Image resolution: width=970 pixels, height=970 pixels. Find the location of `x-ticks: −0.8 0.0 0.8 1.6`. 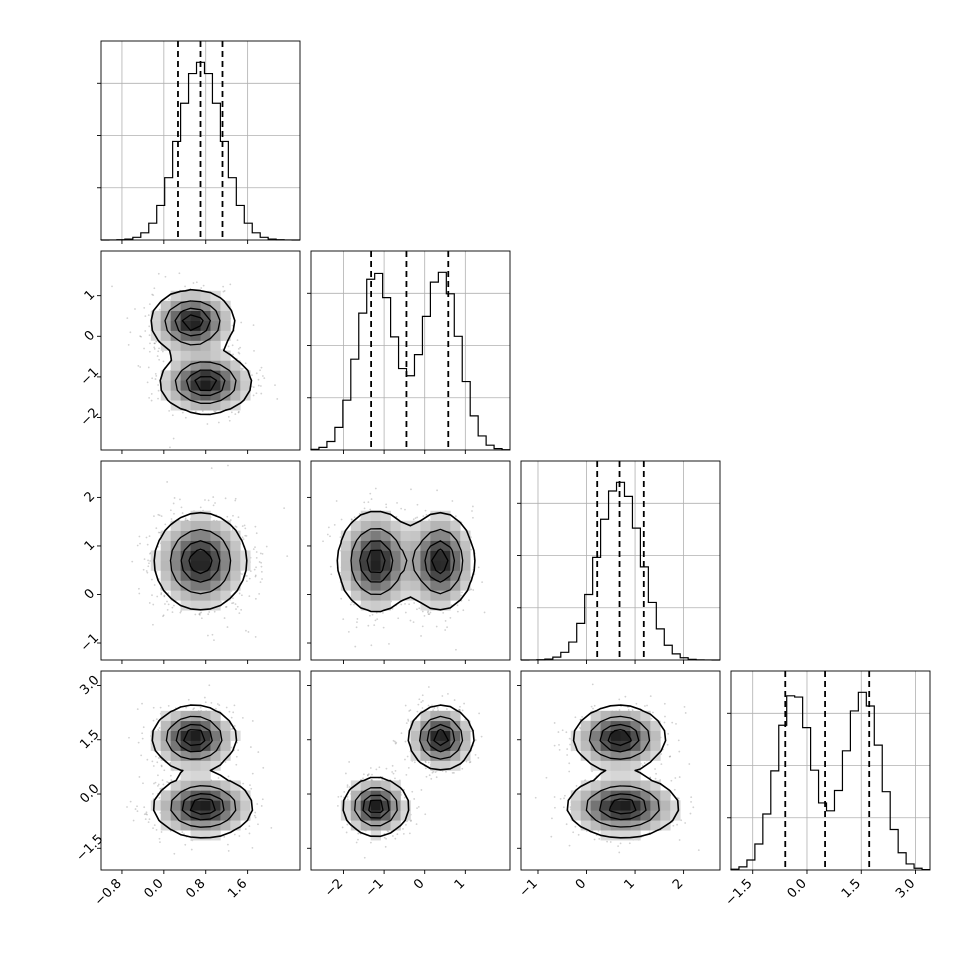

x-ticks: −0.8 0.0 0.8 1.6 is located at coordinates (171, 889).